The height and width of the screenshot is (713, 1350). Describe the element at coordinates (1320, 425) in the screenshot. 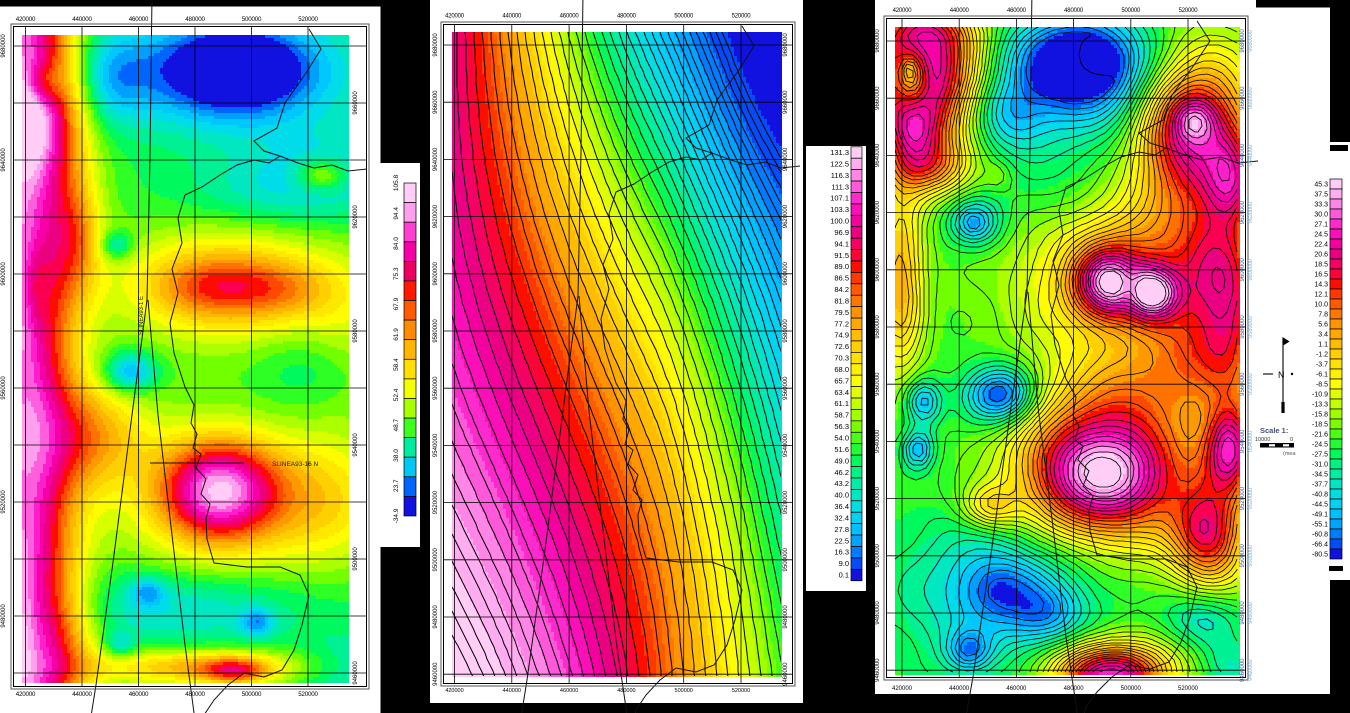

I see `svg-text: -18.5` at that location.